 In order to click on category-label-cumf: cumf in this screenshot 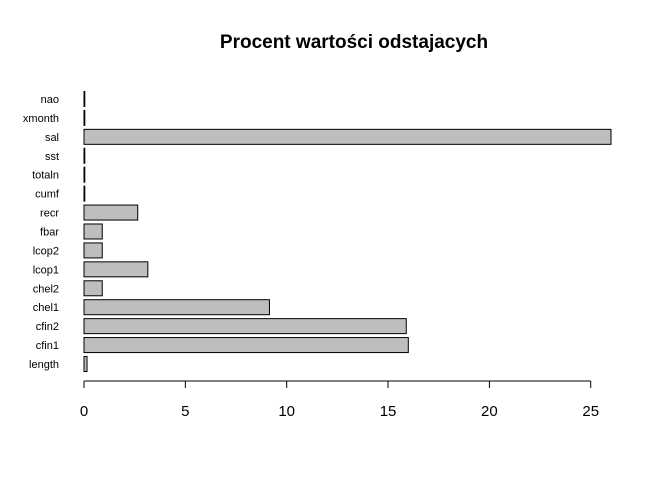, I will do `click(47, 195)`.